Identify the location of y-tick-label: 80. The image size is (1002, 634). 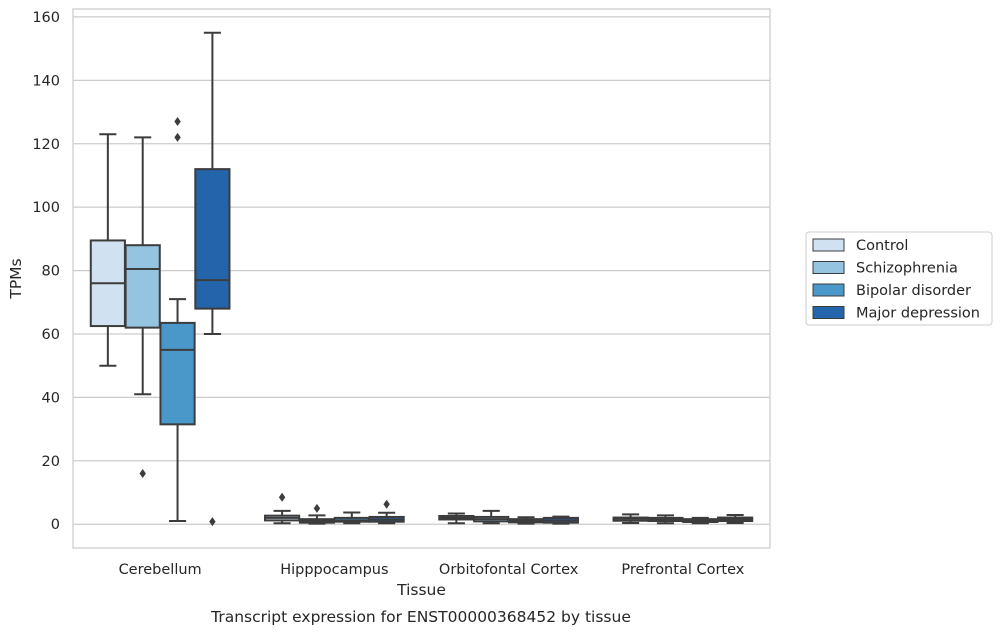
(51, 272).